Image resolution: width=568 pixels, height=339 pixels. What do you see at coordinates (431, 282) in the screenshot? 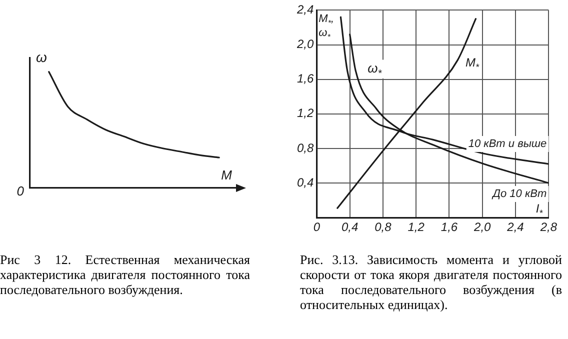
I see `text: Рис. 3.13. Зависимость момента и угловой скорости от тока якоря двигателя постоянного тока последовательного возбуждения (в относительных единицах).` at bounding box center [431, 282].